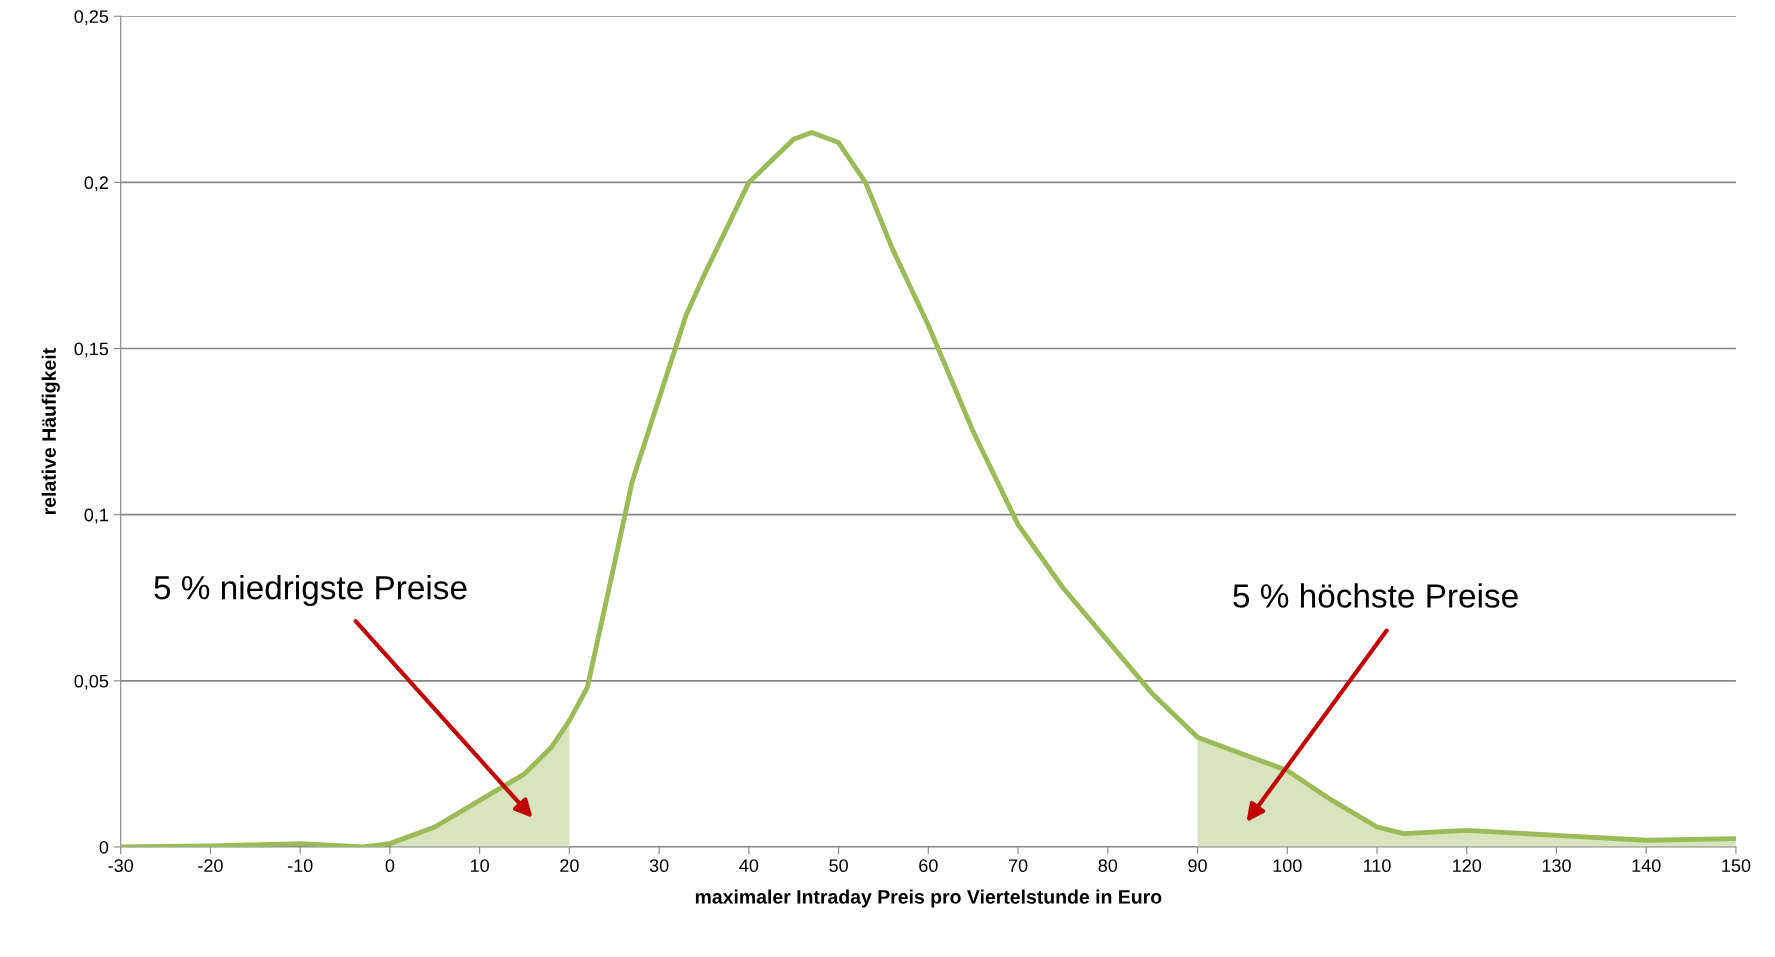  What do you see at coordinates (479, 866) in the screenshot?
I see `x-tick-label: 10` at bounding box center [479, 866].